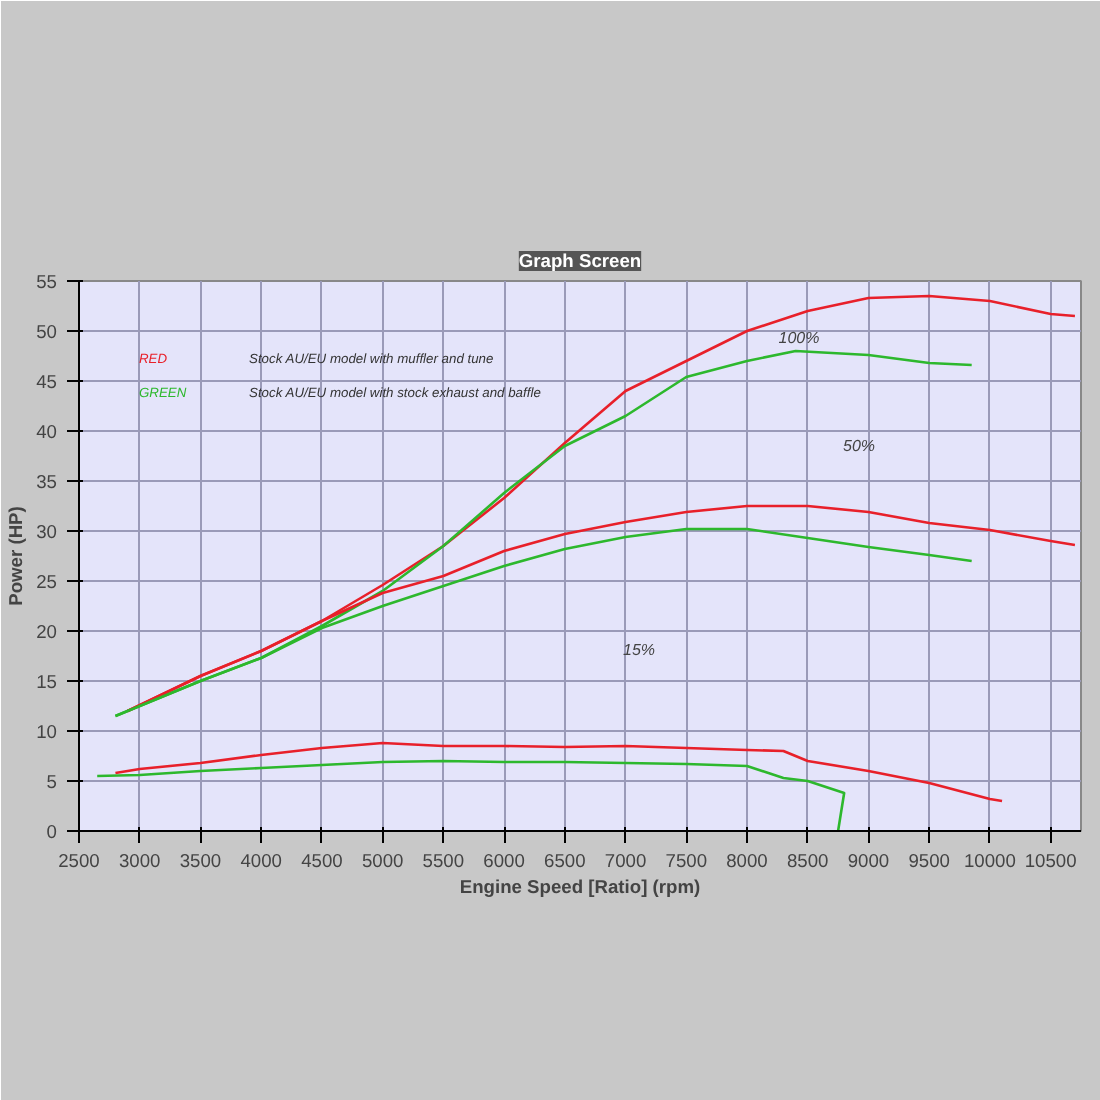  What do you see at coordinates (443, 861) in the screenshot?
I see `x-tick-label: 5500` at bounding box center [443, 861].